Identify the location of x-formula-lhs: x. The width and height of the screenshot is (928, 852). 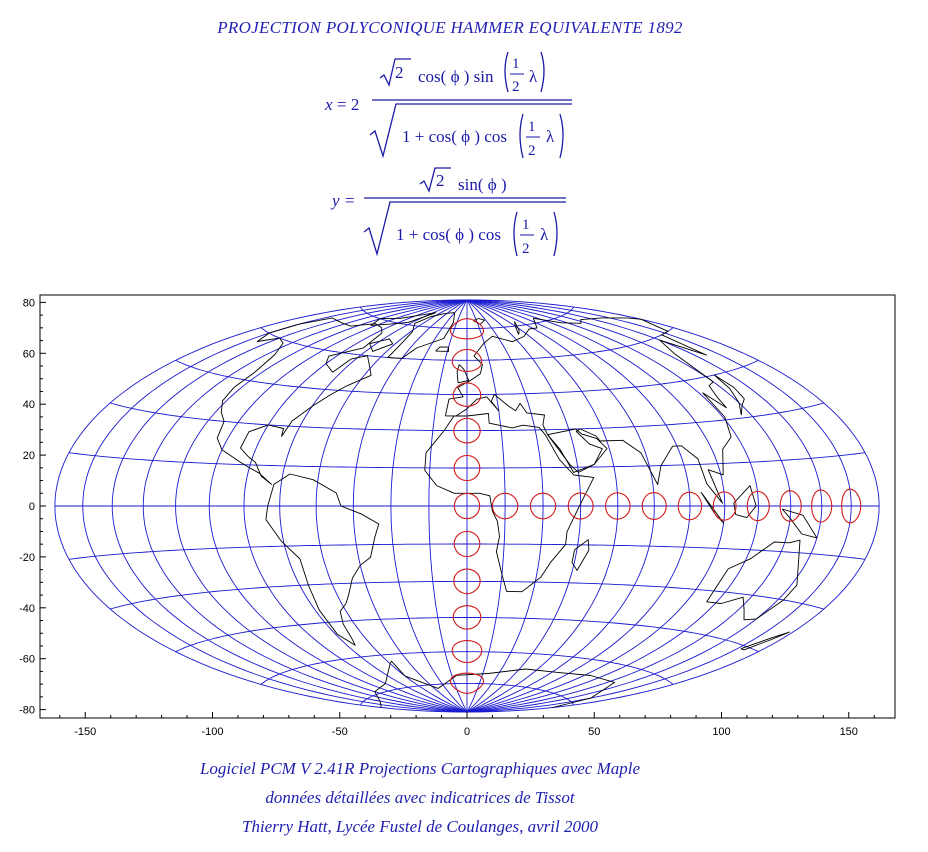
(328, 104).